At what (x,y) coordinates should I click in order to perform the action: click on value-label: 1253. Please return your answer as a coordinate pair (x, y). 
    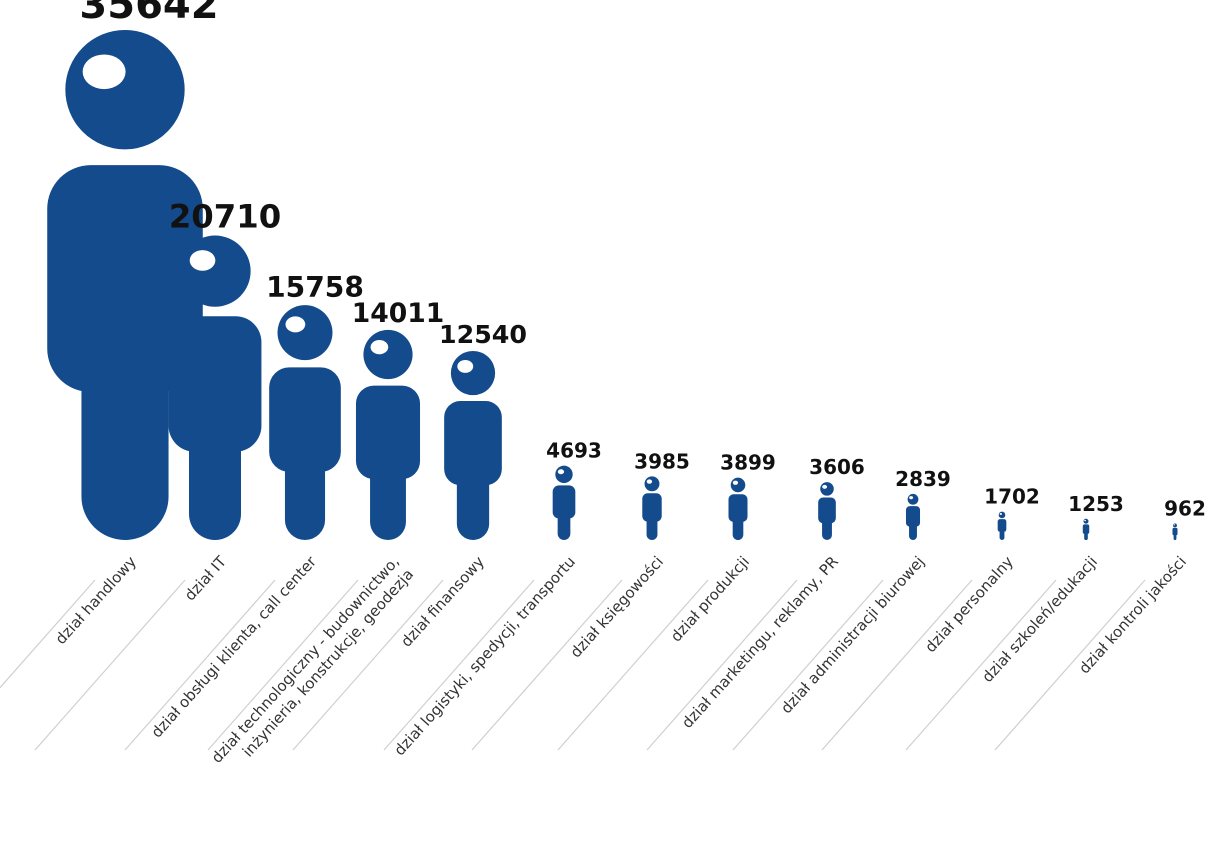
    Looking at the image, I should click on (1096, 504).